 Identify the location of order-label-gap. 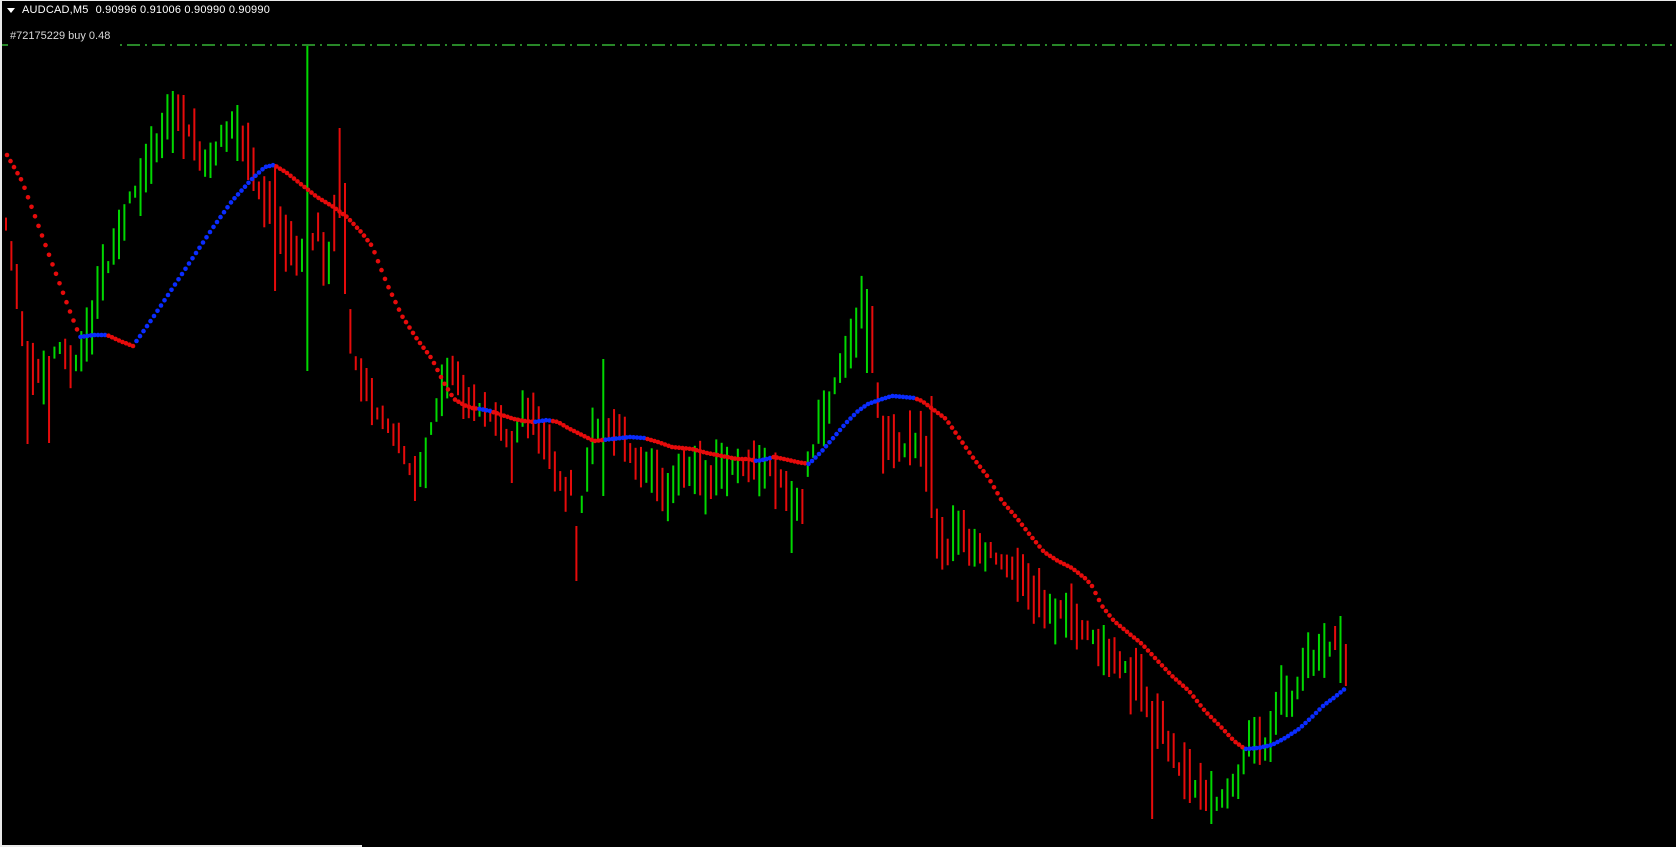
(62, 45).